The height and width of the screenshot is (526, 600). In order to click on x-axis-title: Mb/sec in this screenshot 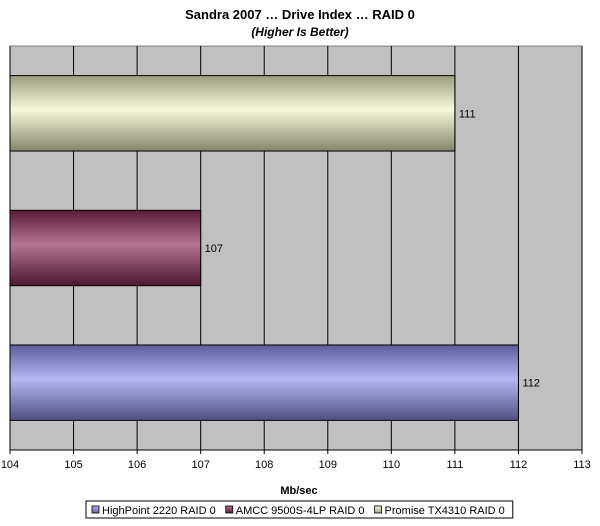, I will do `click(298, 491)`.